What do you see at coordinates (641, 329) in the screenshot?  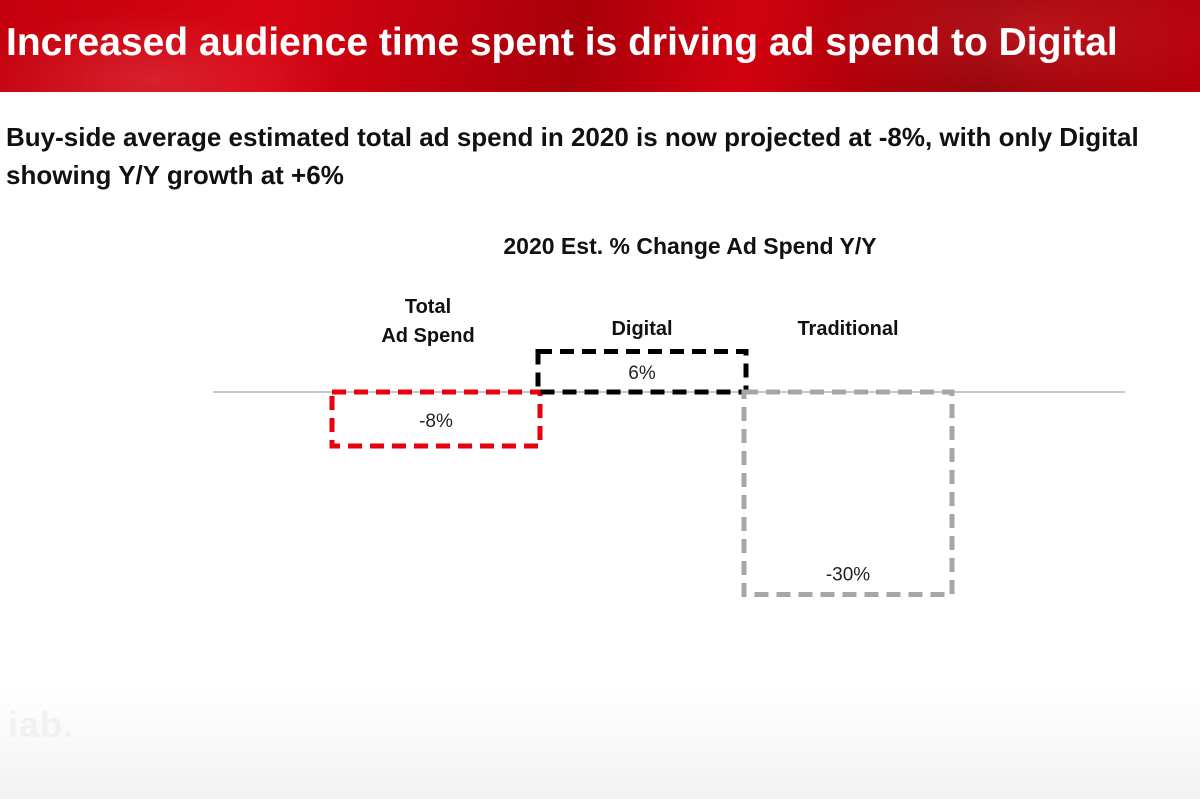 I see `category-label-digital: Digital` at bounding box center [641, 329].